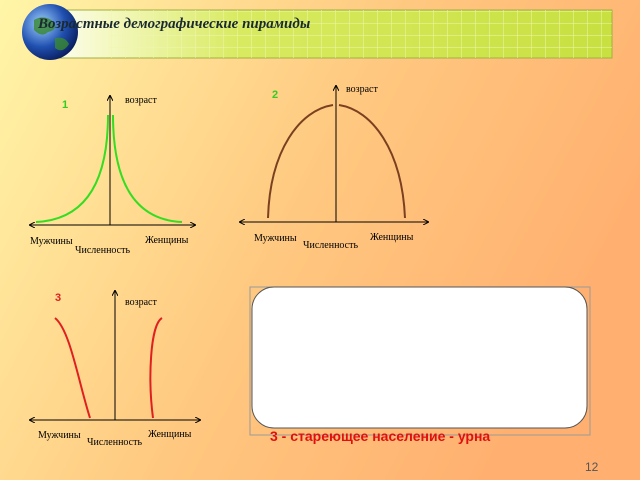  I want to click on diagram-number: 1, so click(65, 105).